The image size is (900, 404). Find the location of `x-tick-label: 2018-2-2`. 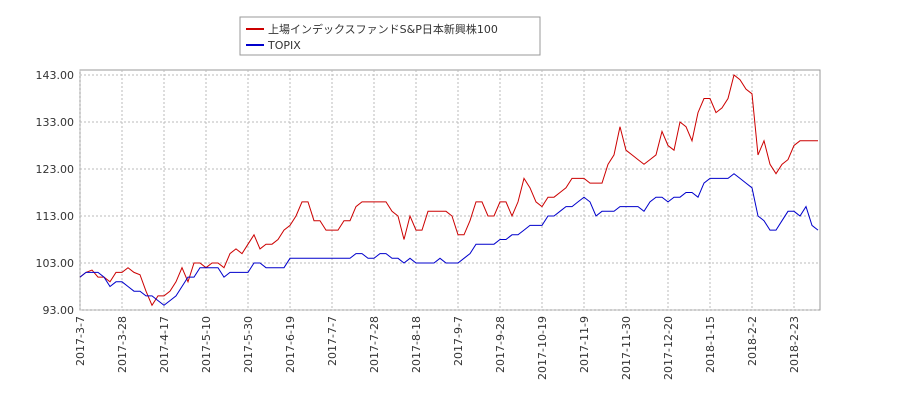

x-tick-label: 2018-2-2 is located at coordinates (752, 341).